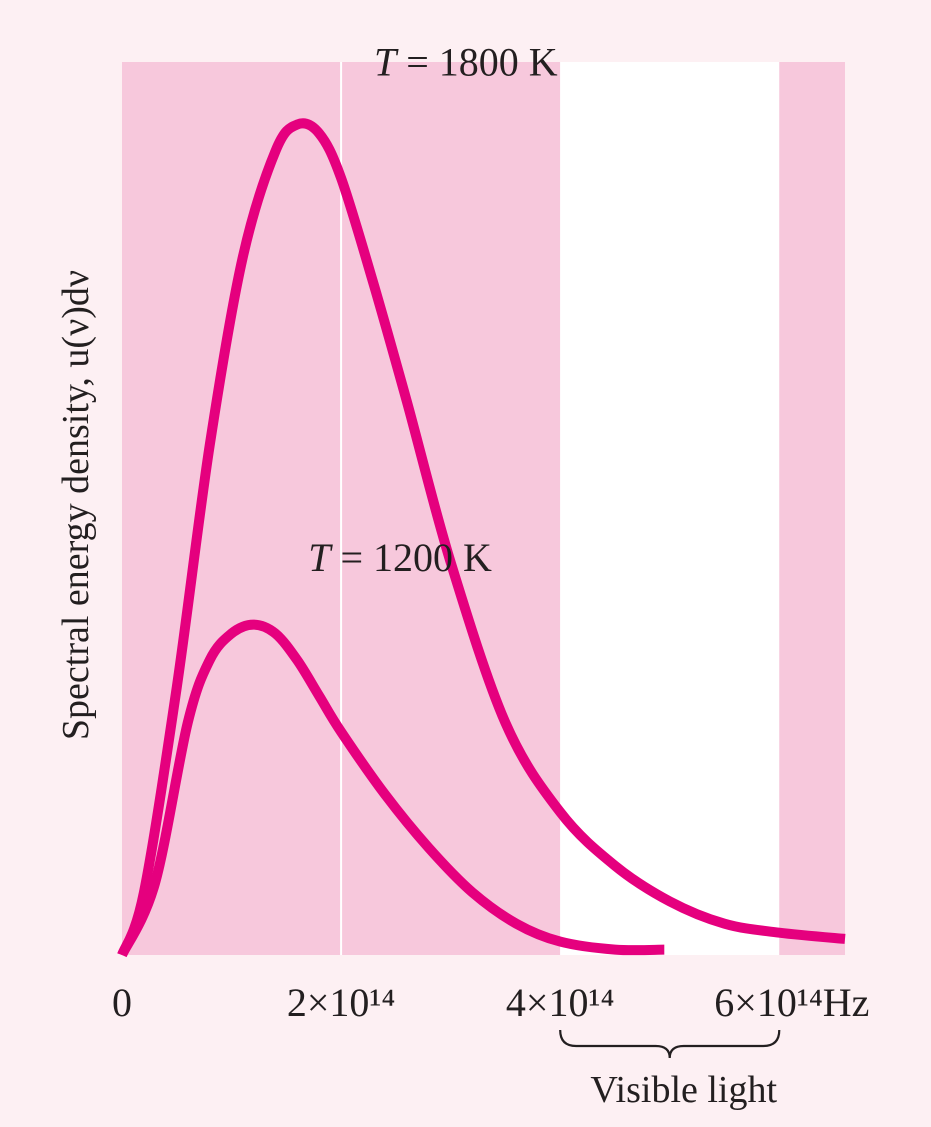 The height and width of the screenshot is (1127, 931). Describe the element at coordinates (560, 1002) in the screenshot. I see `x-tick-label-2: 4×10¹⁴` at that location.